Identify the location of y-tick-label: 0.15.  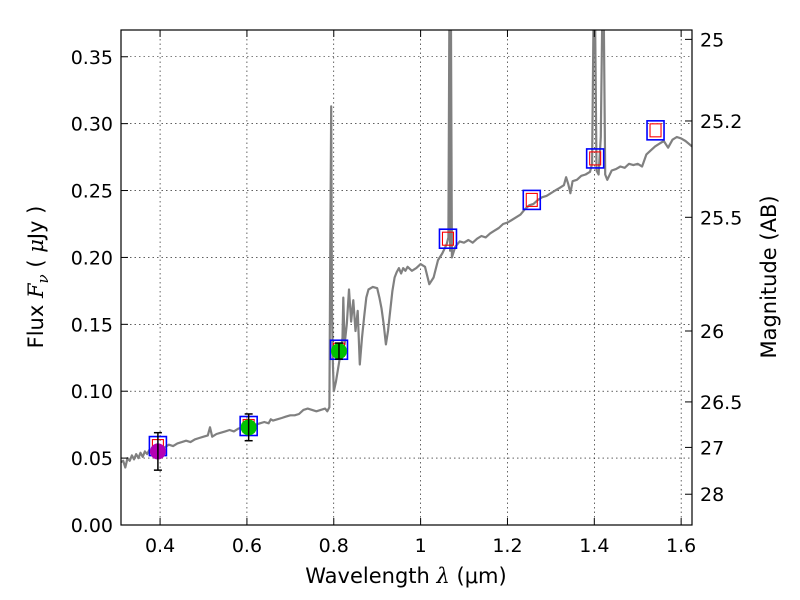
(92, 325).